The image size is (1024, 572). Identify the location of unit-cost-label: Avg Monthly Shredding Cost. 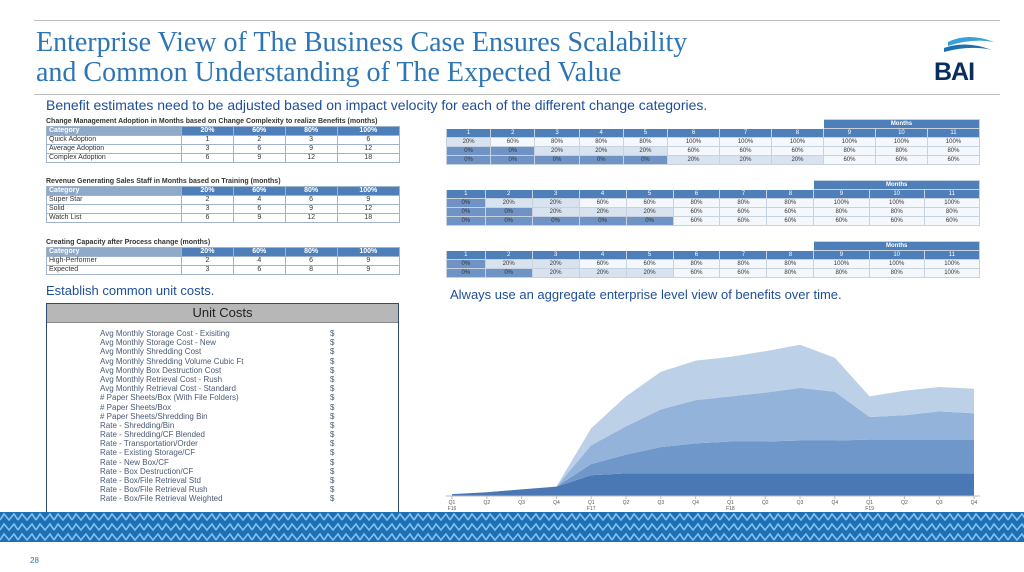
(151, 352).